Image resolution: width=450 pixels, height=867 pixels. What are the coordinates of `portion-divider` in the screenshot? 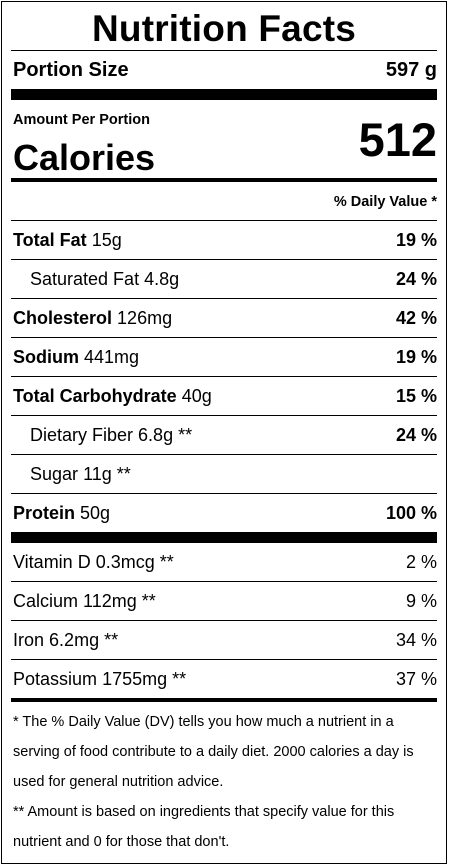 It's located at (224, 94).